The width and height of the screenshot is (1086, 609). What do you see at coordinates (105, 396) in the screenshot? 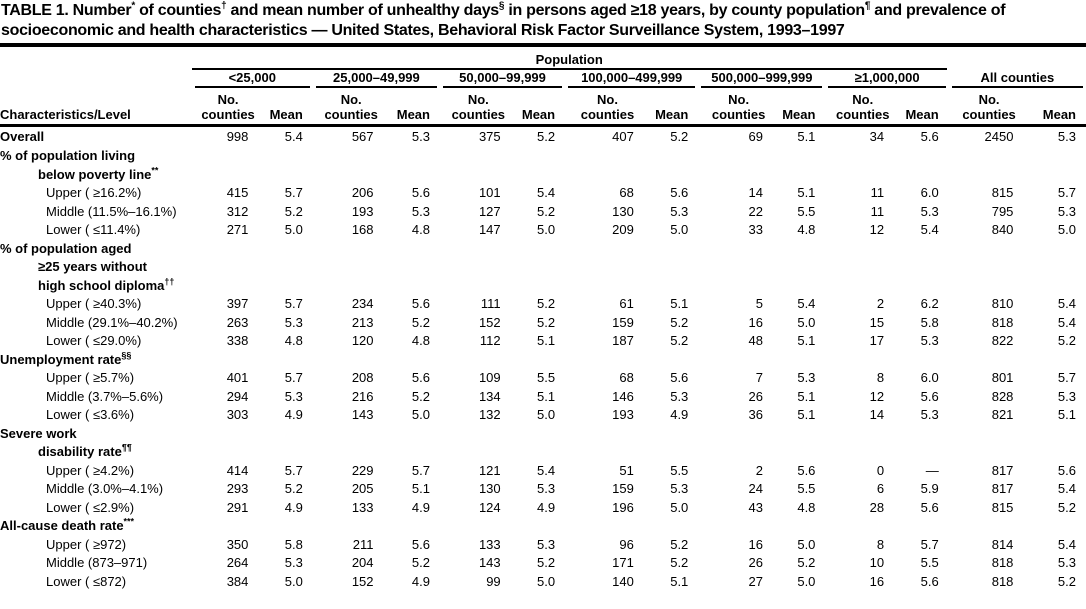
I see `row-label: Middle (3.7%–5.6%)` at bounding box center [105, 396].